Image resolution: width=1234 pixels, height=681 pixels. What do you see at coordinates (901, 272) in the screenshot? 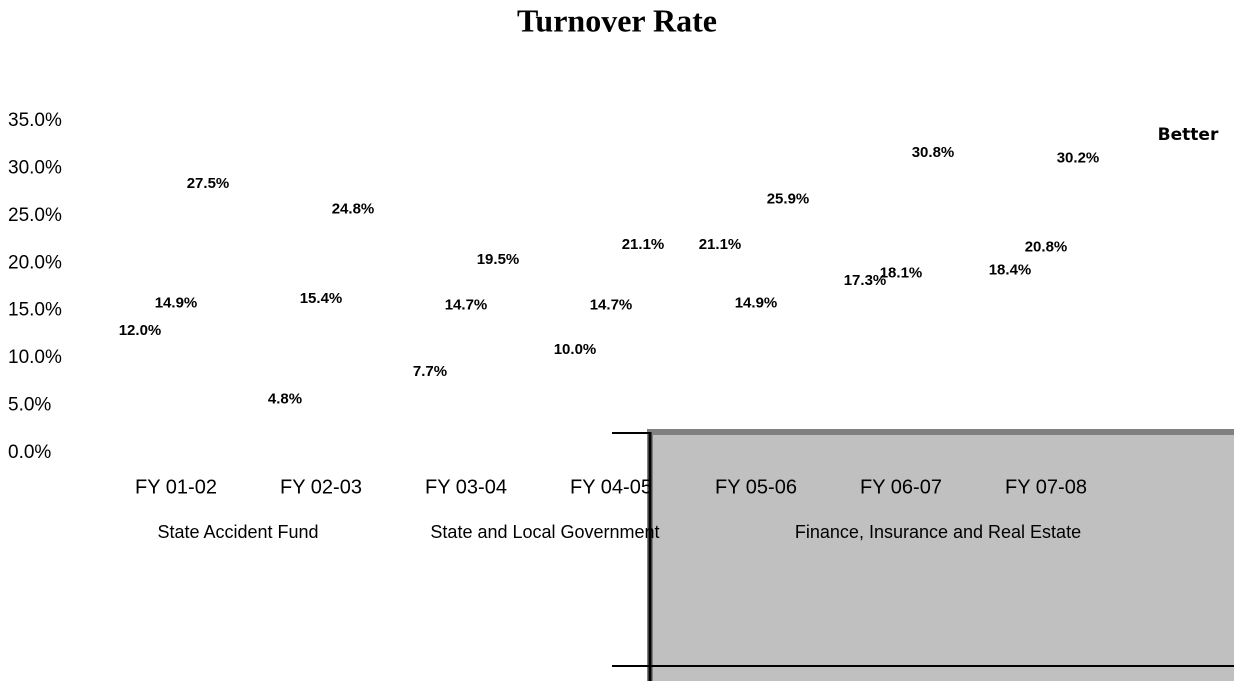
I see `value-label: 18.1%` at bounding box center [901, 272].